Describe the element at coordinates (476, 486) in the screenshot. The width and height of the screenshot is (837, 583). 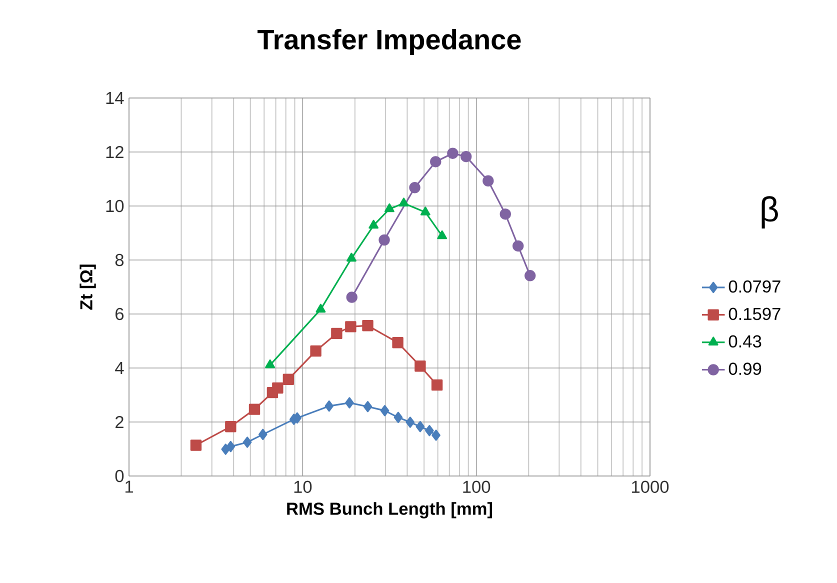
I see `x-tick-label: 100` at that location.